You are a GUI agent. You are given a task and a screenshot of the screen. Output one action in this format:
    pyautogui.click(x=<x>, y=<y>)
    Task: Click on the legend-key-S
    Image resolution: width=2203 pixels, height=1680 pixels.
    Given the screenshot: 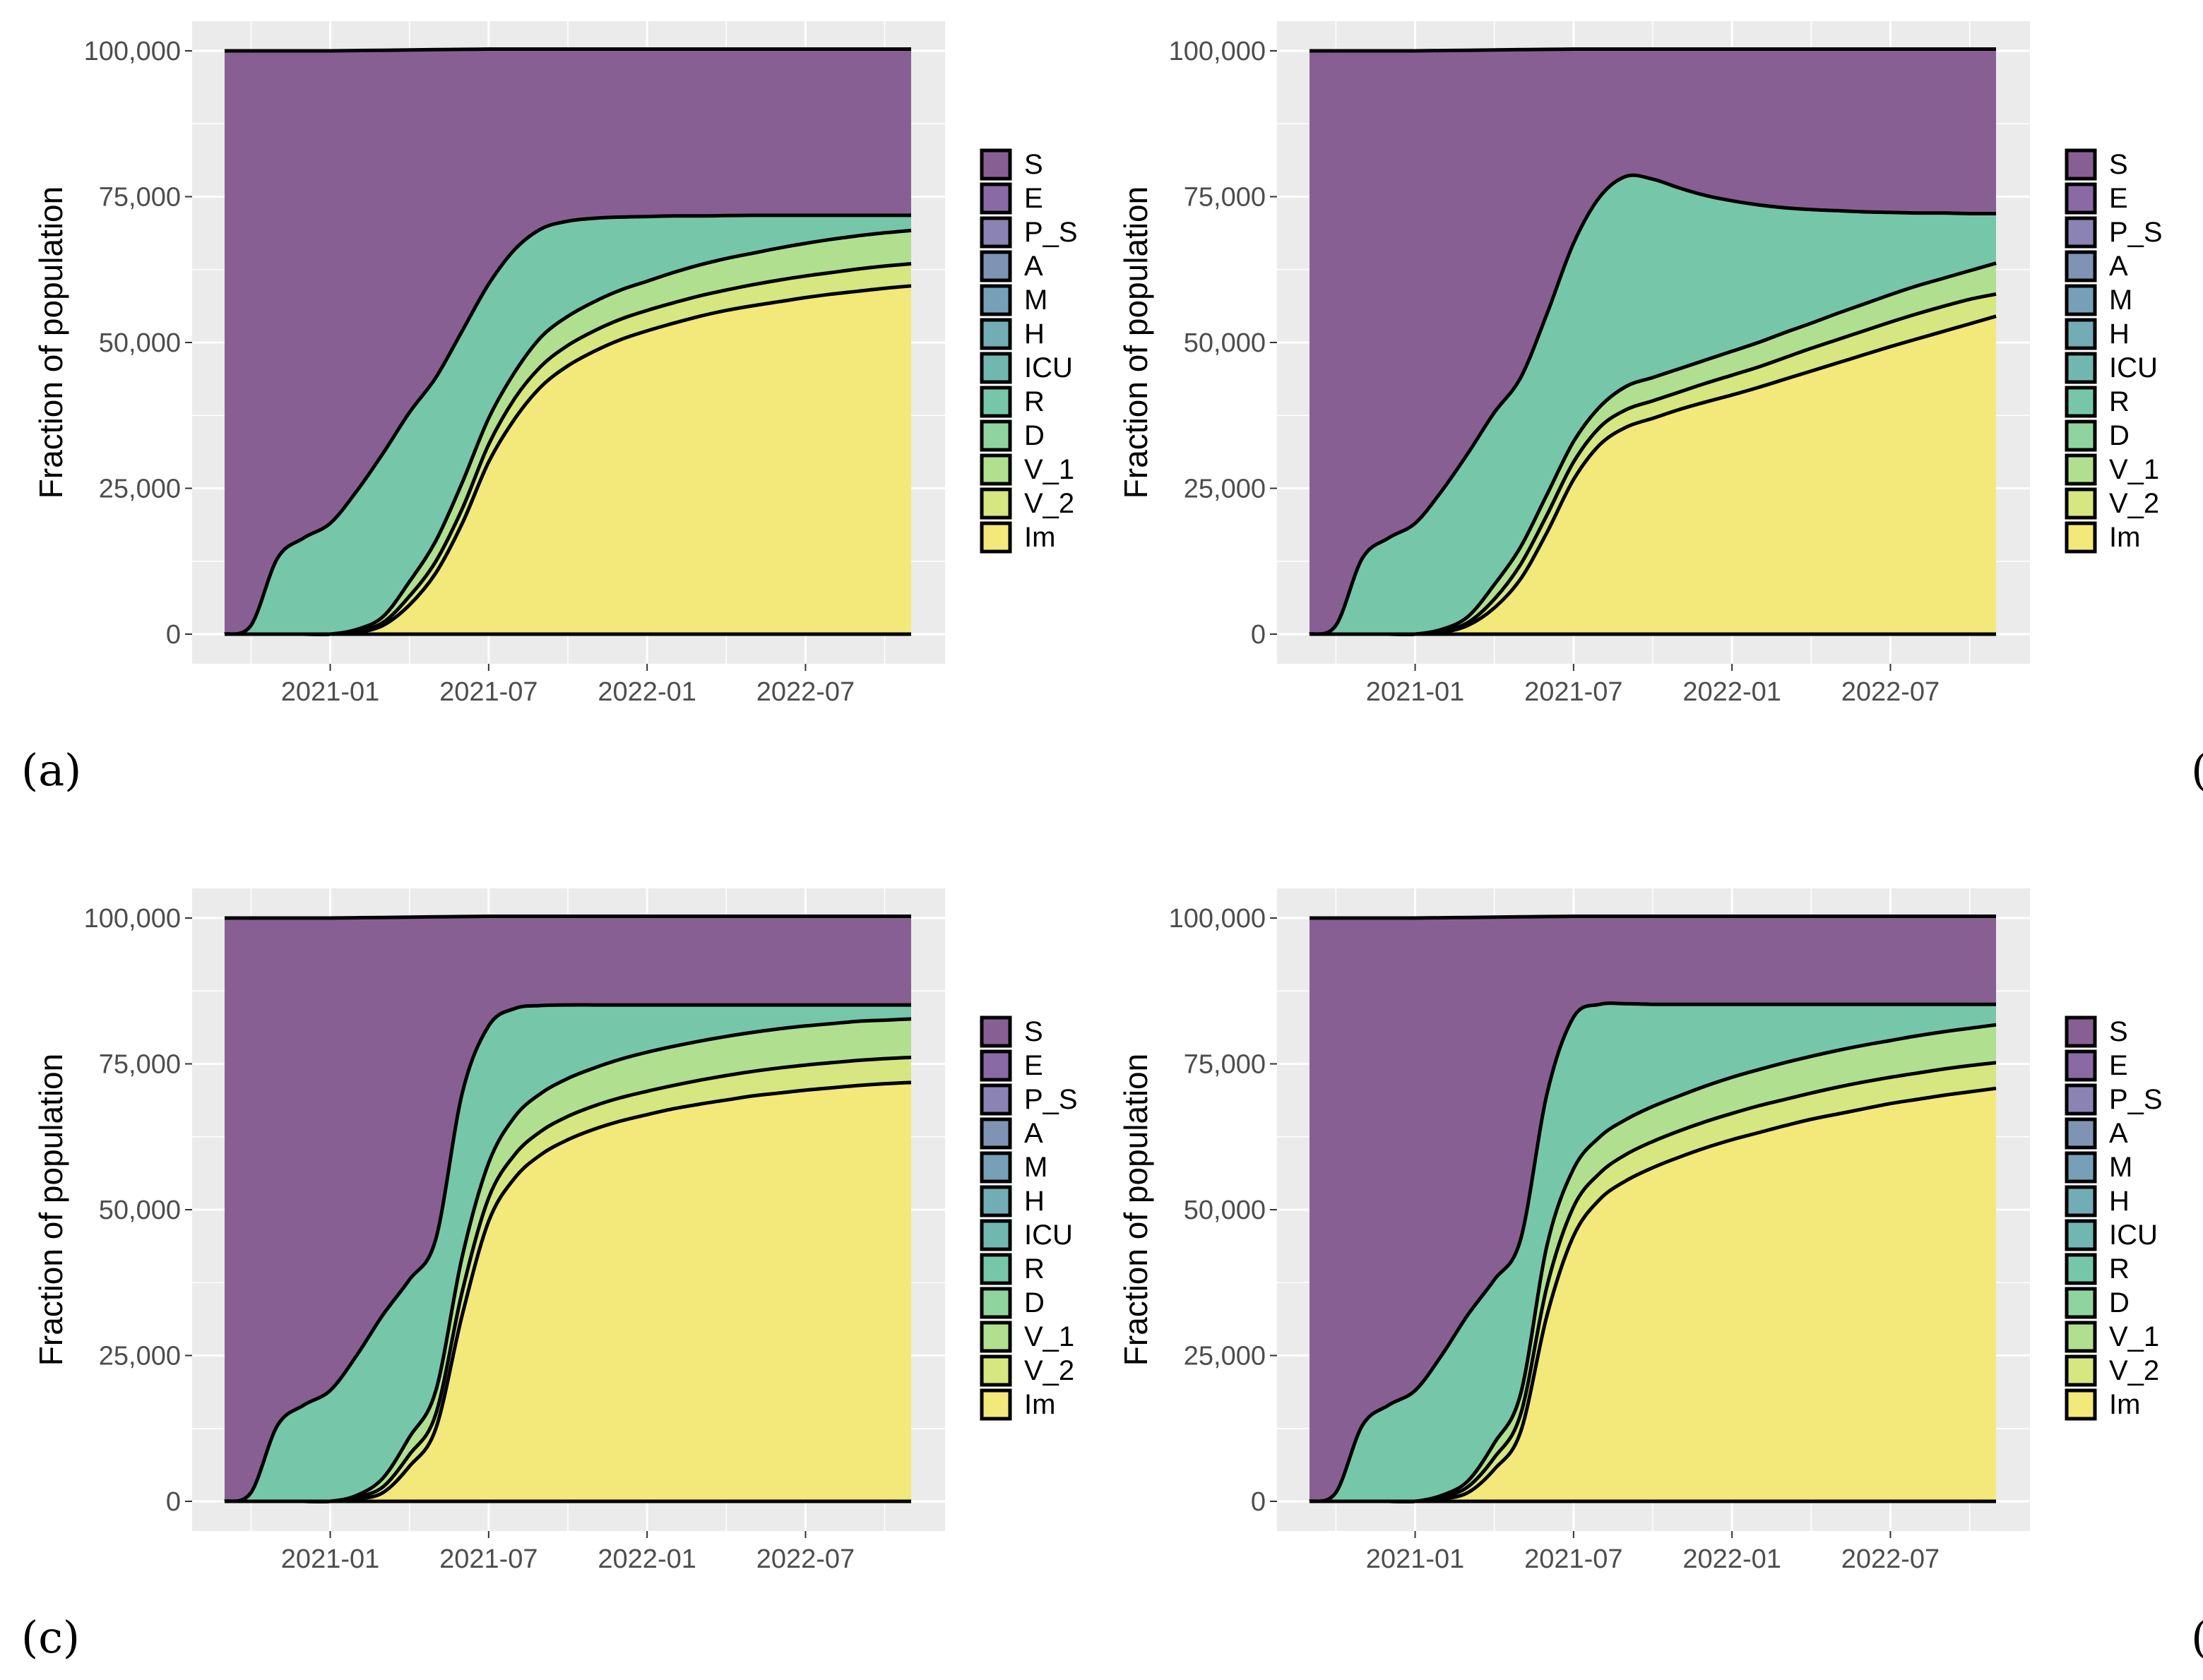 What is the action you would take?
    pyautogui.click(x=996, y=1032)
    